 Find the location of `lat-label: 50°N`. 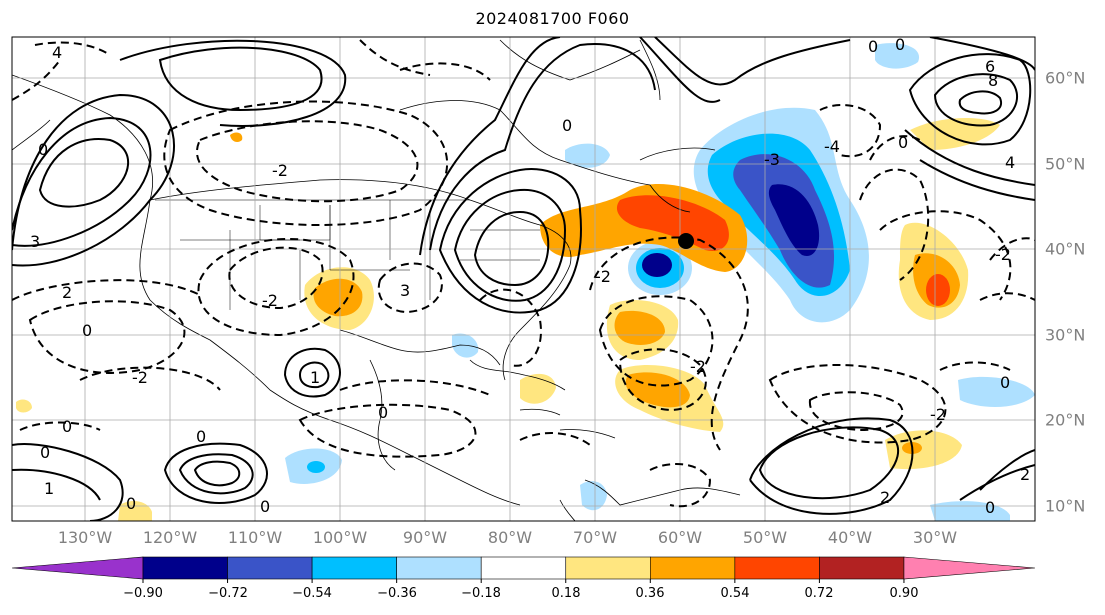

lat-label: 50°N is located at coordinates (1065, 164).